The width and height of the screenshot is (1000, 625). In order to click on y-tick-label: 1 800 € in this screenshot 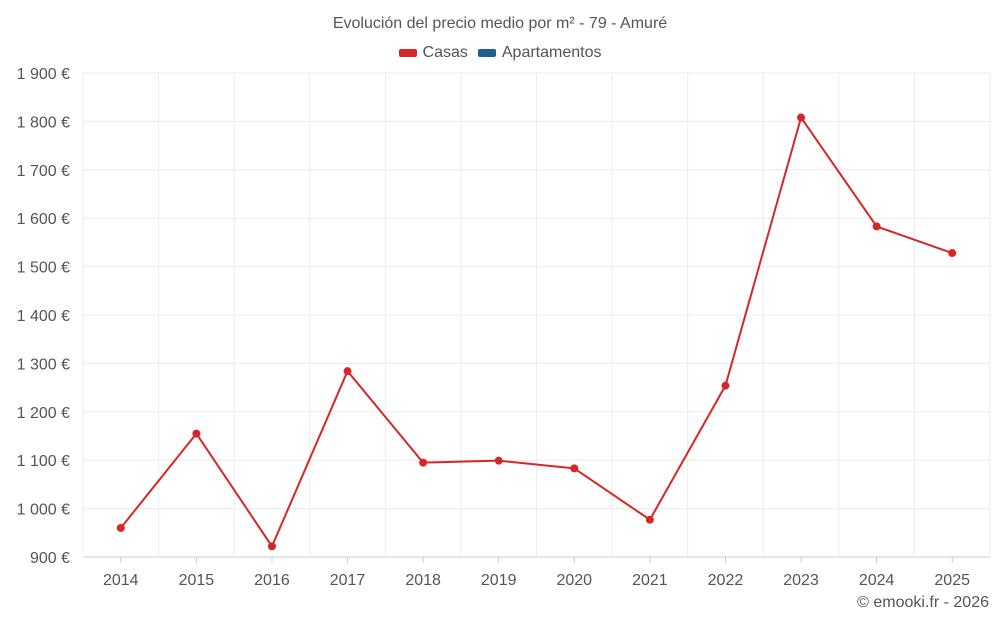, I will do `click(43, 122)`.